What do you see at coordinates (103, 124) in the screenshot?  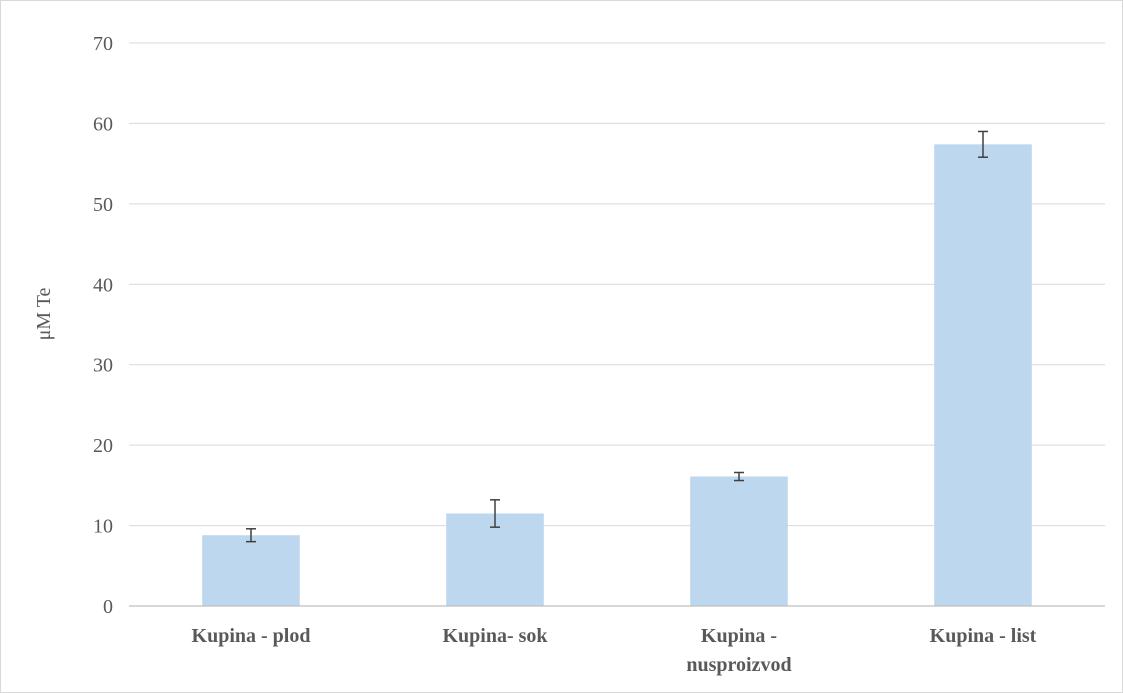 I see `y-tick-label: 60` at bounding box center [103, 124].